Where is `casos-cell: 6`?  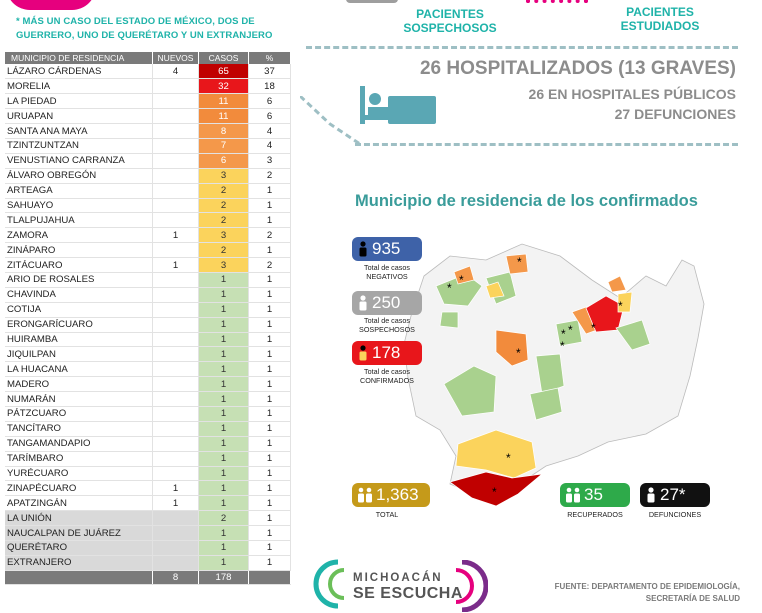
casos-cell: 6 is located at coordinates (223, 161).